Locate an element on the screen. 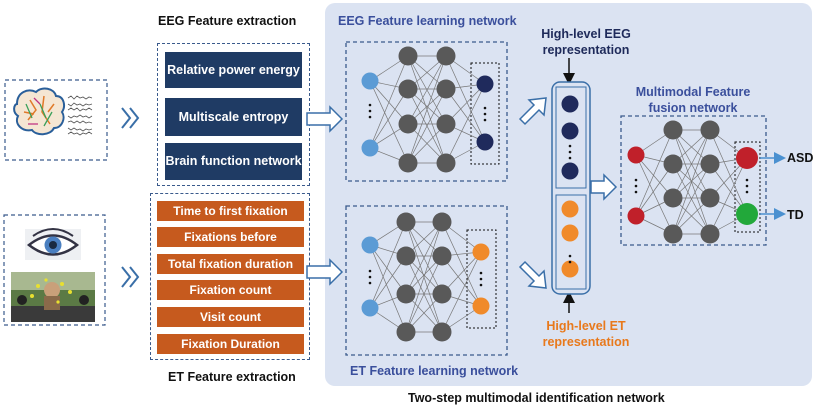 The height and width of the screenshot is (415, 820). eeg-net-layer1-node1 is located at coordinates (408, 89).